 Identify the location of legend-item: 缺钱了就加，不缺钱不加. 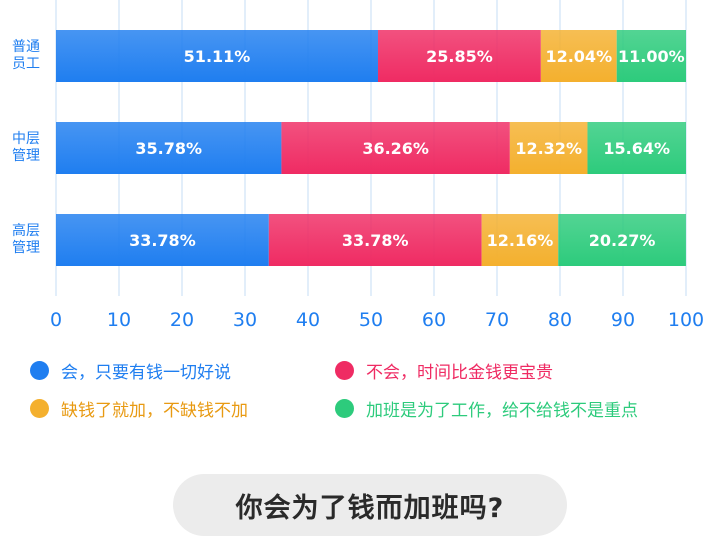
(182, 408).